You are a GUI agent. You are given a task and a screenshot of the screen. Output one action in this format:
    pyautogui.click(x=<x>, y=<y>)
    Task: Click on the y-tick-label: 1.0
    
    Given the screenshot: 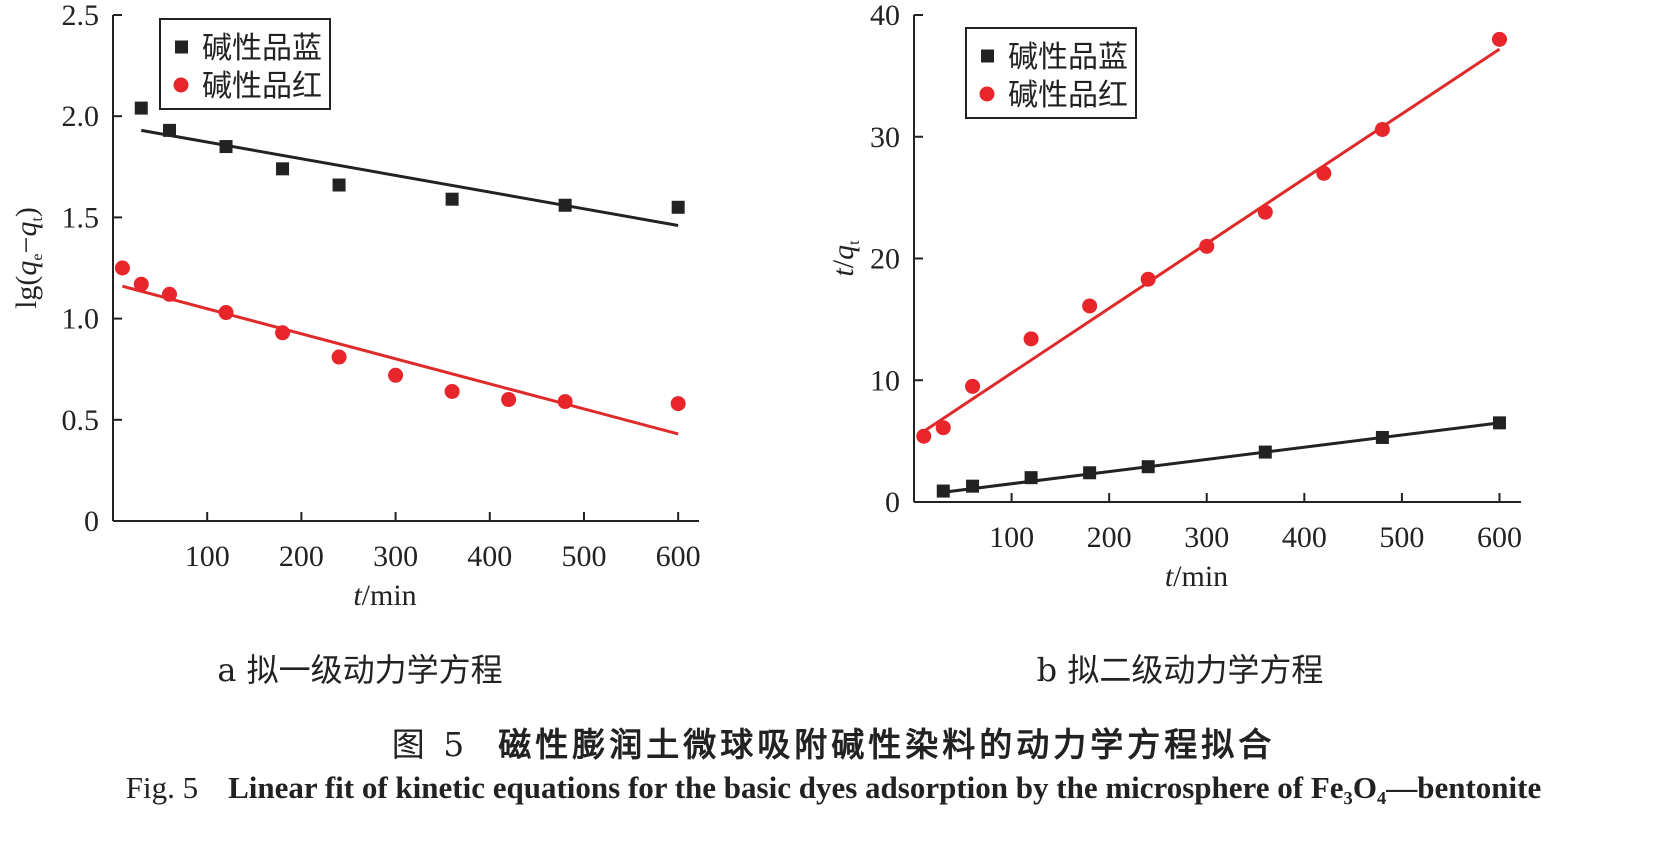 What is the action you would take?
    pyautogui.click(x=81, y=319)
    